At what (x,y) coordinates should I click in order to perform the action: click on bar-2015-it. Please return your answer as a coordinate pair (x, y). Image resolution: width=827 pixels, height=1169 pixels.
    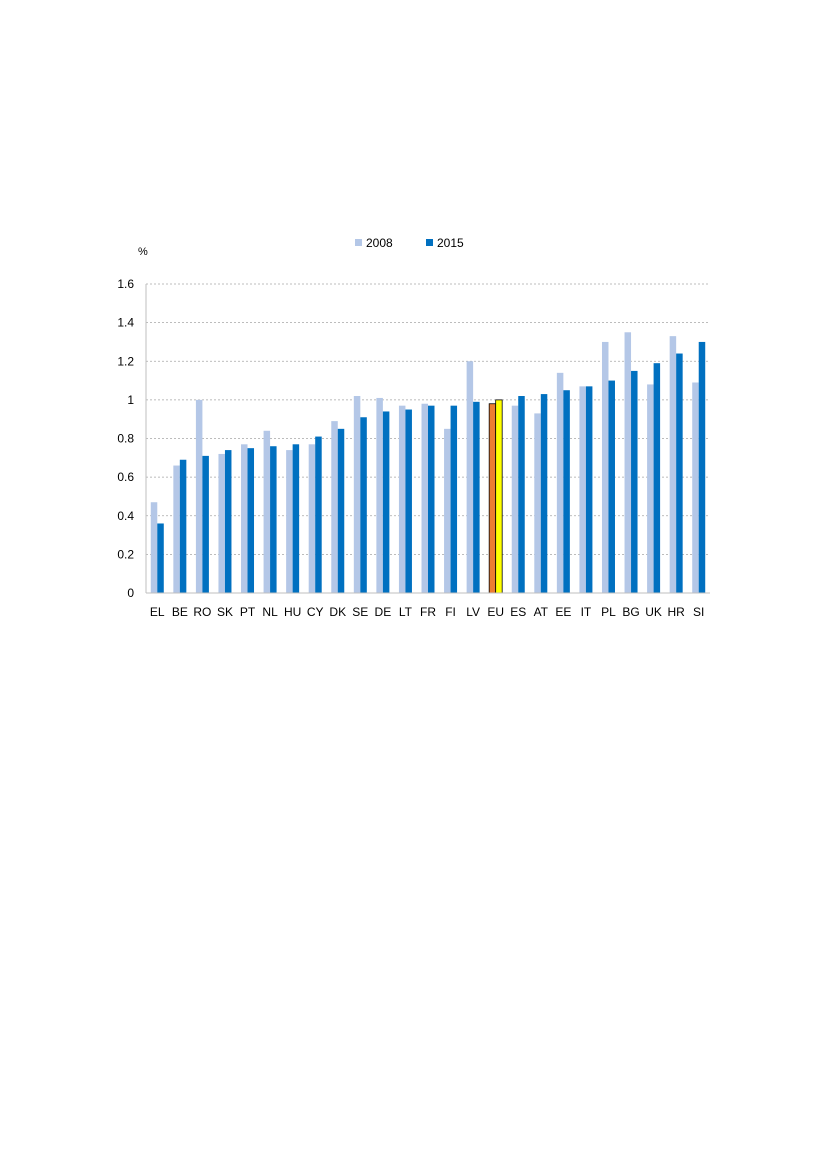
    Looking at the image, I should click on (589, 489).